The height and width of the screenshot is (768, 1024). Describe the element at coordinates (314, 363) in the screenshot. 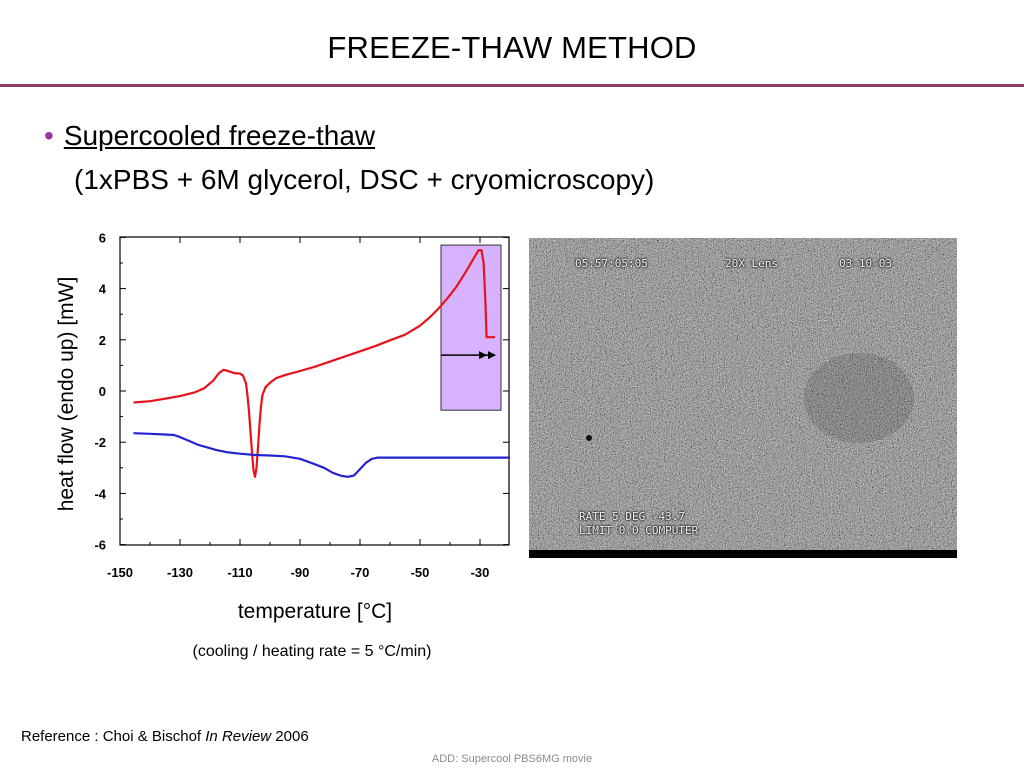

I see `heating-curve` at that location.